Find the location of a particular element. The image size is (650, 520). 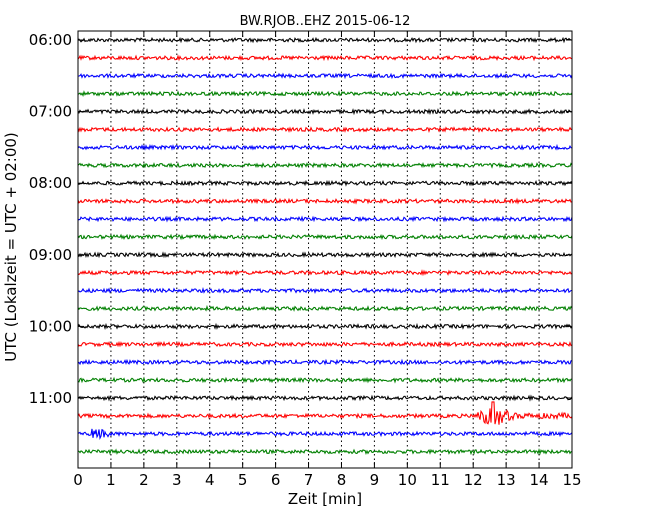

y-tick-label: 07:00 is located at coordinates (50, 112).